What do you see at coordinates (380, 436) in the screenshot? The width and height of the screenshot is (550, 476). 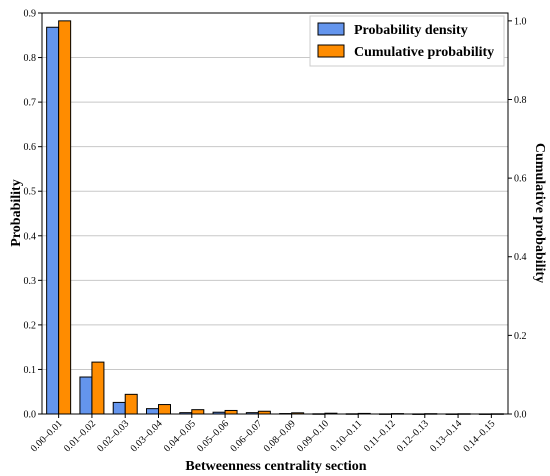 I see `x-tick-label: 0.11–0.12` at bounding box center [380, 436].